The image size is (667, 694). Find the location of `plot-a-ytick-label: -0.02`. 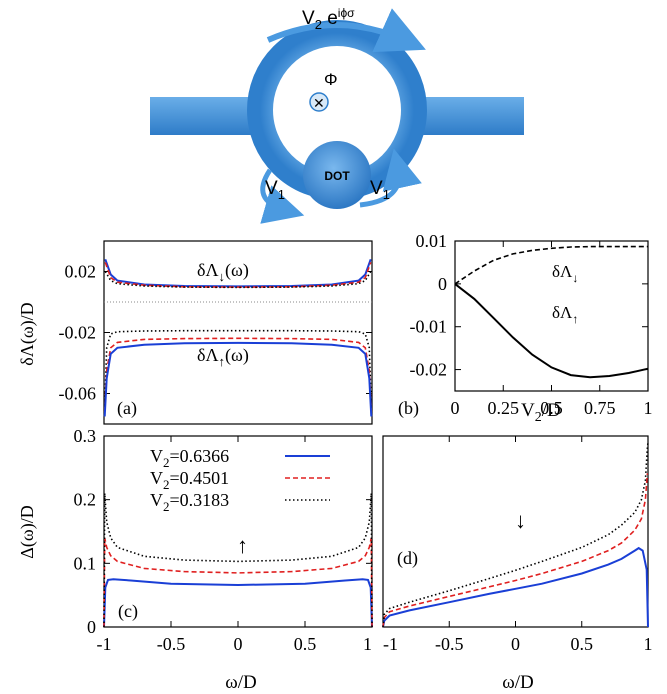

plot-a-ytick-label: -0.02 is located at coordinates (78, 333).